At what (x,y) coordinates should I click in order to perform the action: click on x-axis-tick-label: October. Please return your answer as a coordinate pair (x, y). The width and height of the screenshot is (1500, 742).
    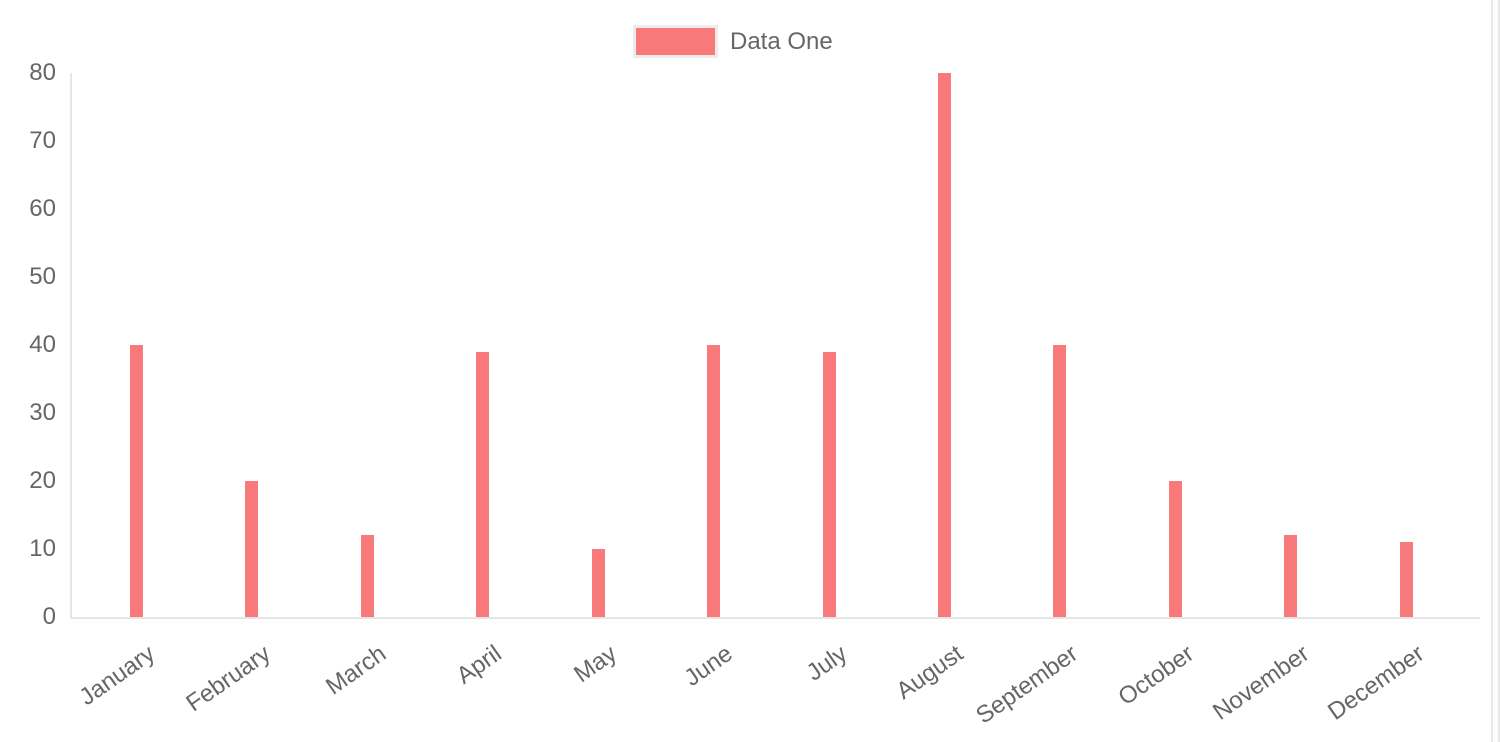
    Looking at the image, I should click on (1156, 676).